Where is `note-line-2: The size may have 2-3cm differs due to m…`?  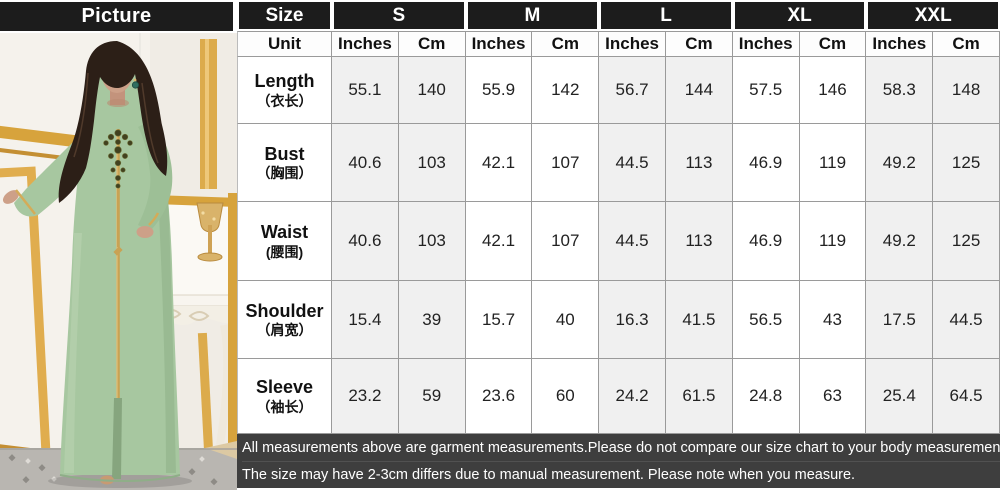 note-line-2: The size may have 2-3cm differs due to m… is located at coordinates (621, 474).